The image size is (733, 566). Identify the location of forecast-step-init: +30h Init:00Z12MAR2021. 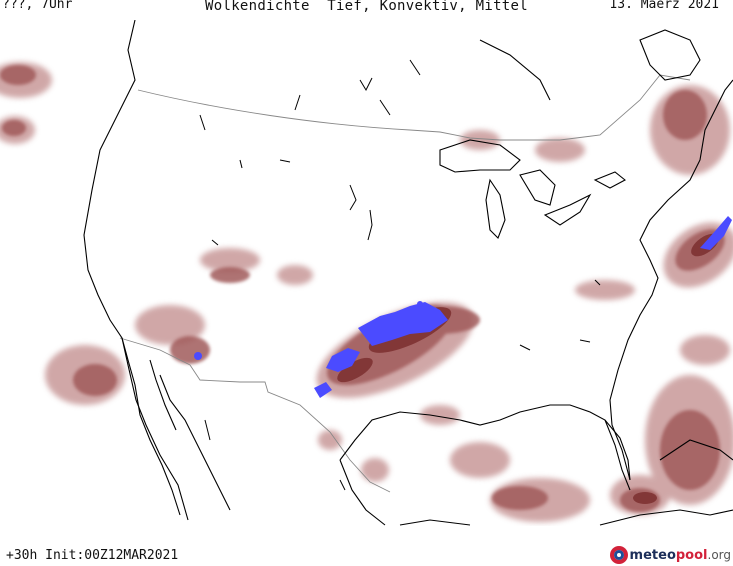
(92, 555).